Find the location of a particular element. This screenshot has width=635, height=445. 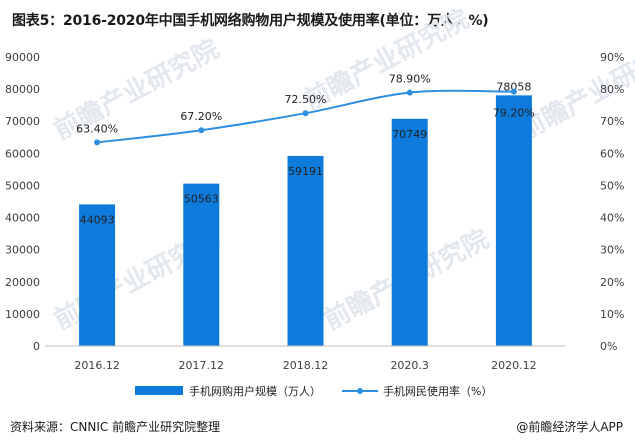

y-tick-label: 60000 is located at coordinates (22, 153).